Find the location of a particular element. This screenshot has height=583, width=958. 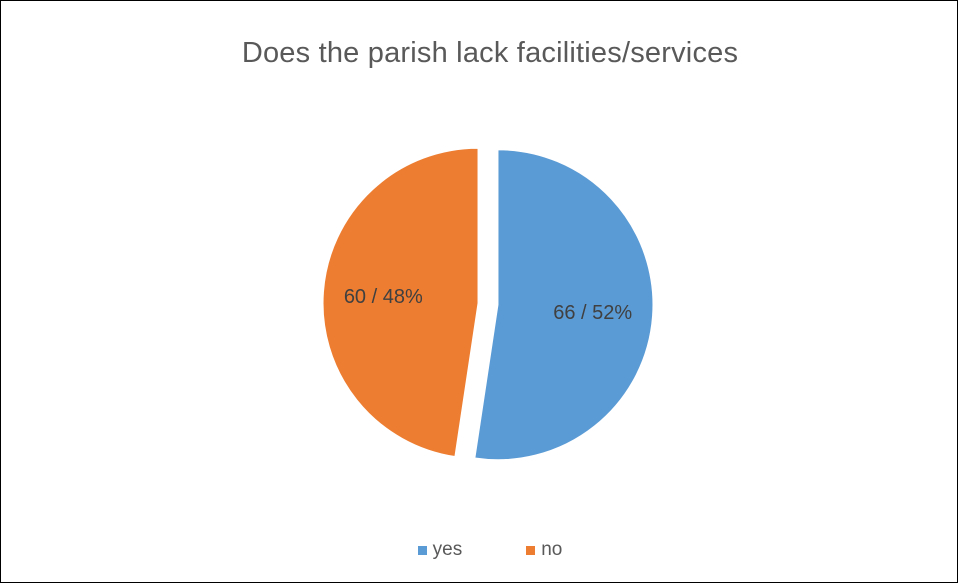

pie-slice-no is located at coordinates (400, 302).